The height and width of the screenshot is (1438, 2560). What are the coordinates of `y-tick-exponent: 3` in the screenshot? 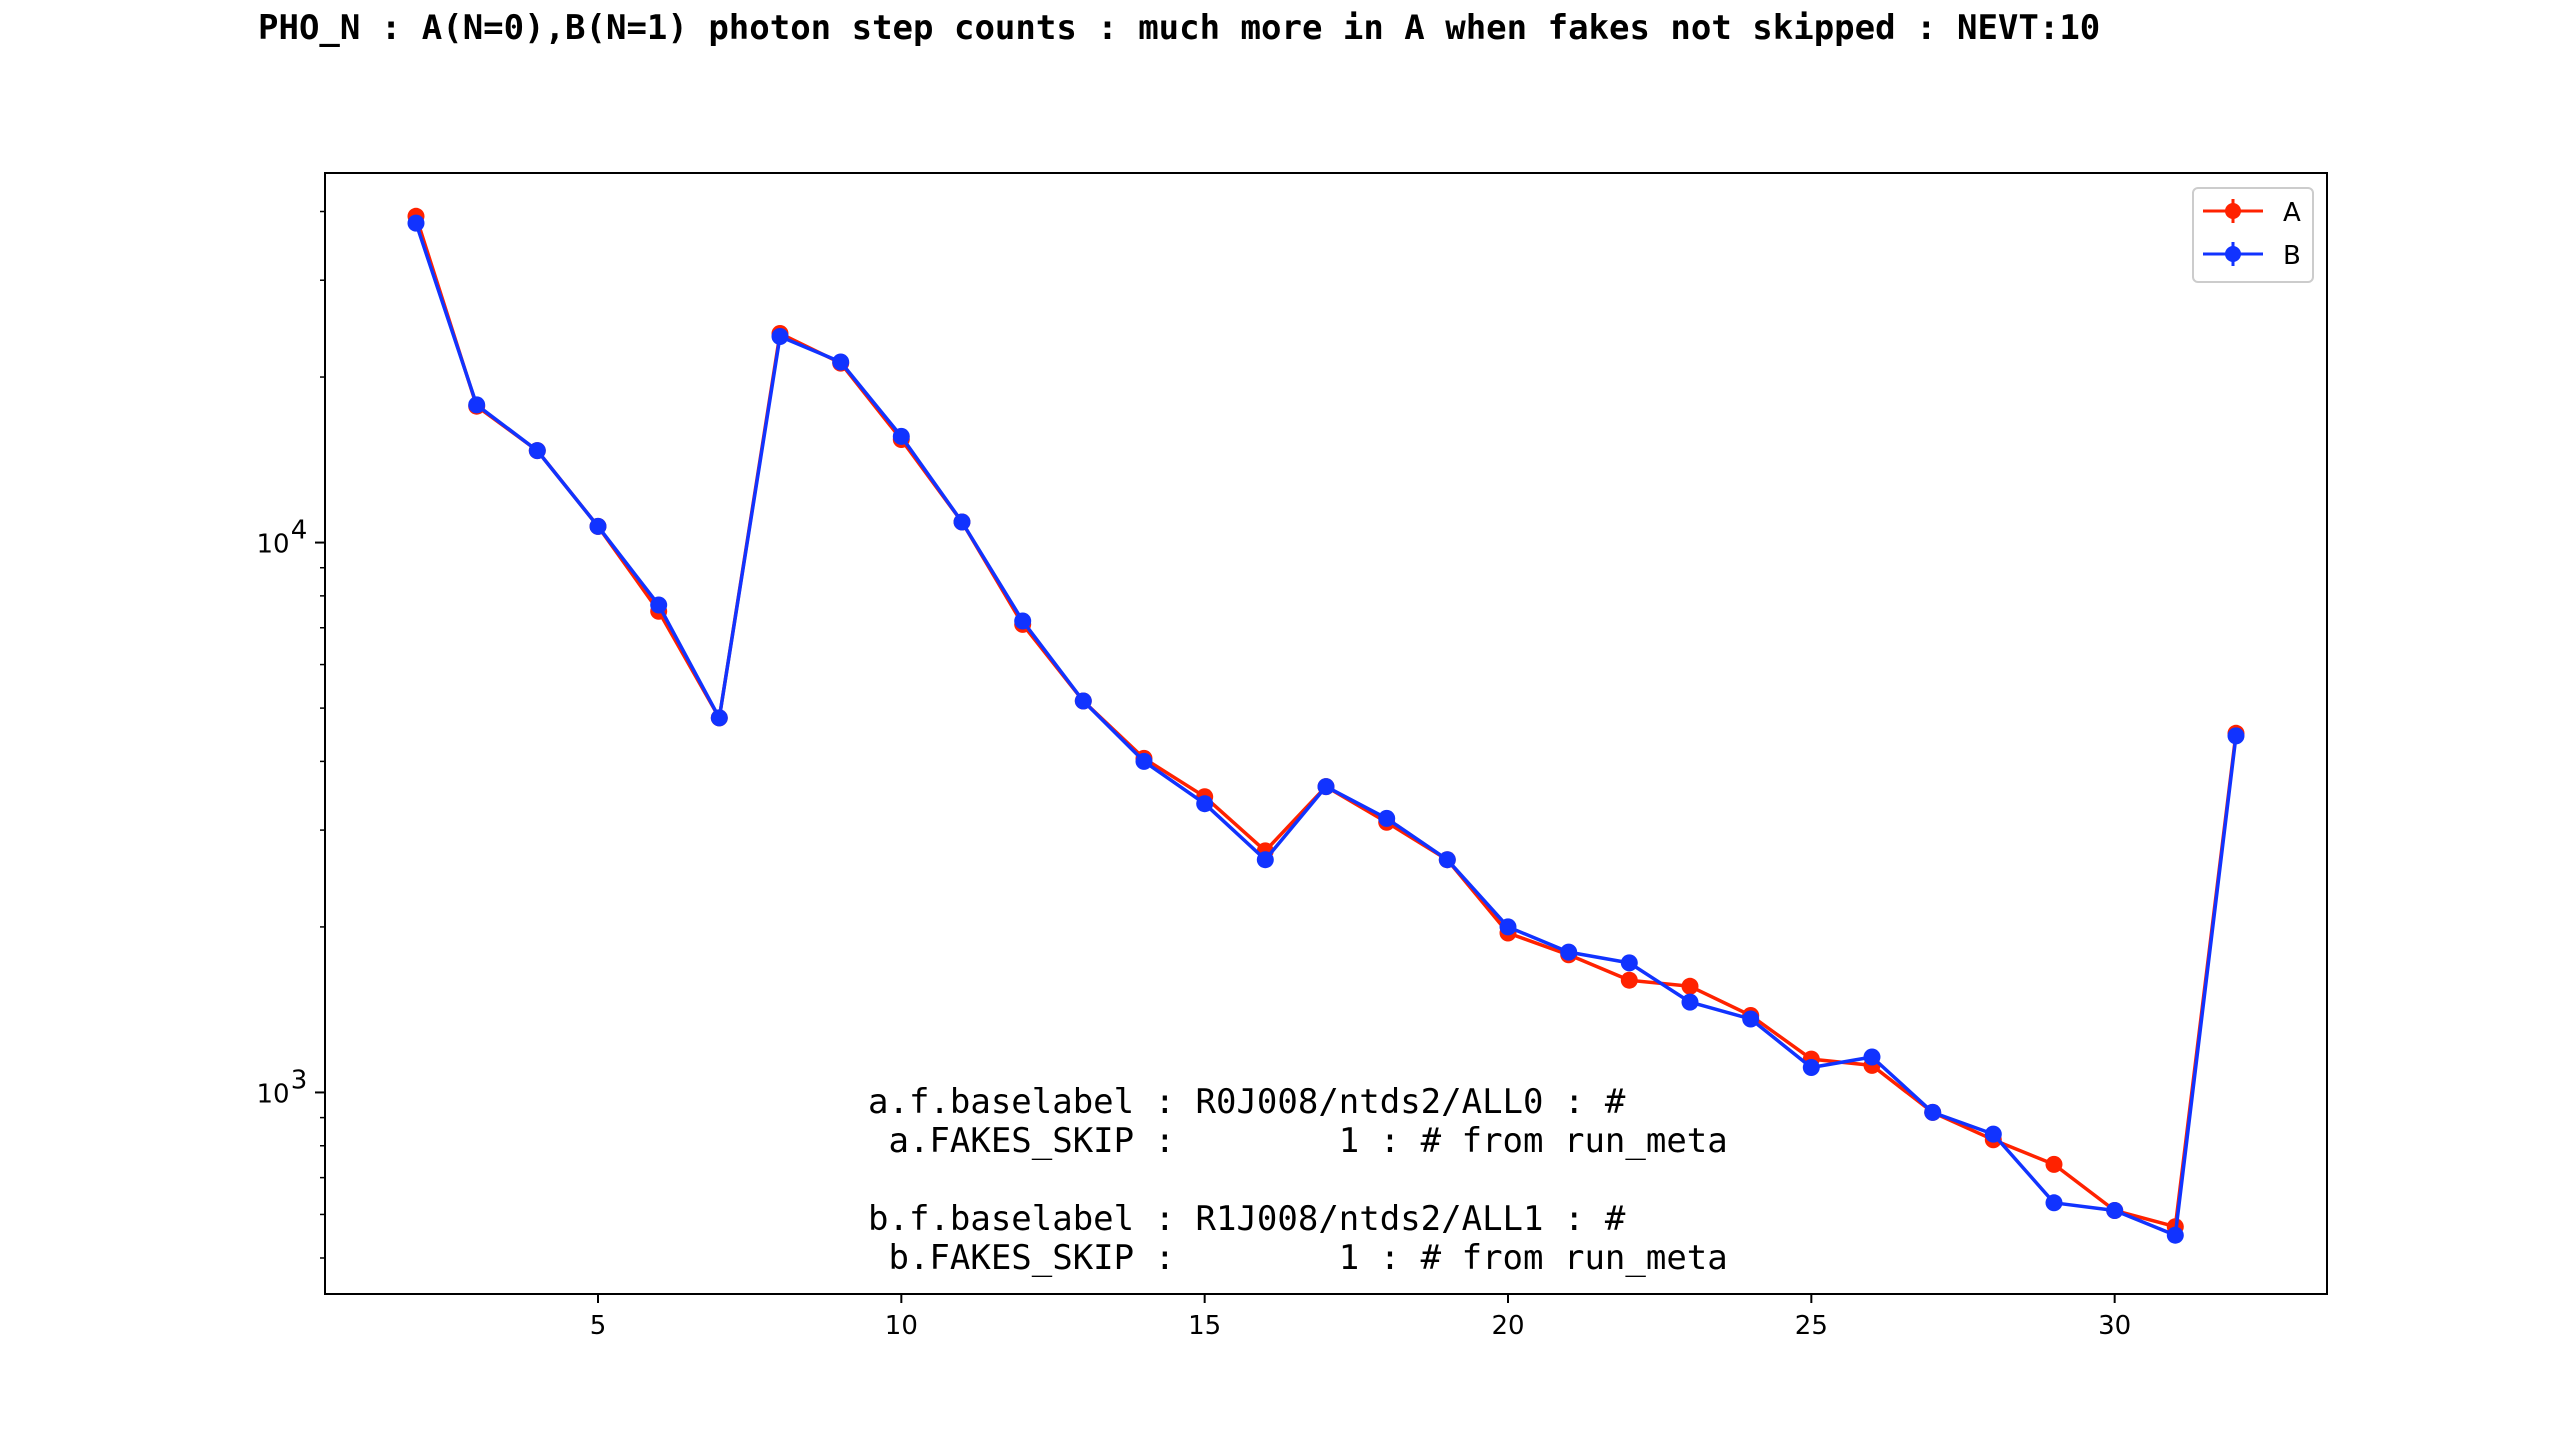 It's located at (299, 1080).